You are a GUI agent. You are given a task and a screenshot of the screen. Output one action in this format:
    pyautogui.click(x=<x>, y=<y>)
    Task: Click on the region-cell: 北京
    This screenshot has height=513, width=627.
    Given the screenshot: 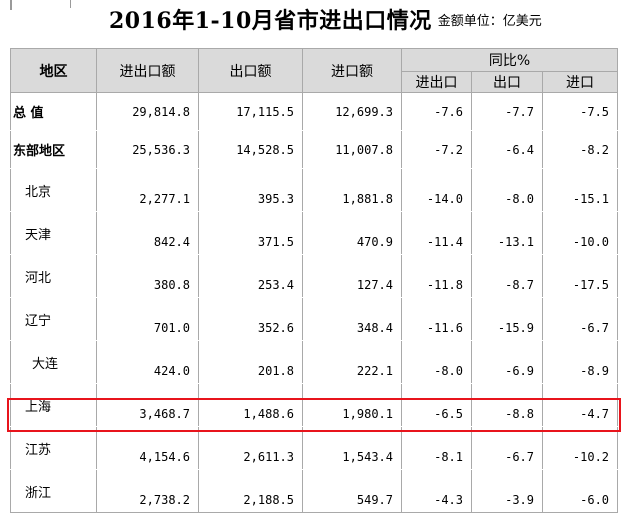 What is the action you would take?
    pyautogui.click(x=53, y=190)
    